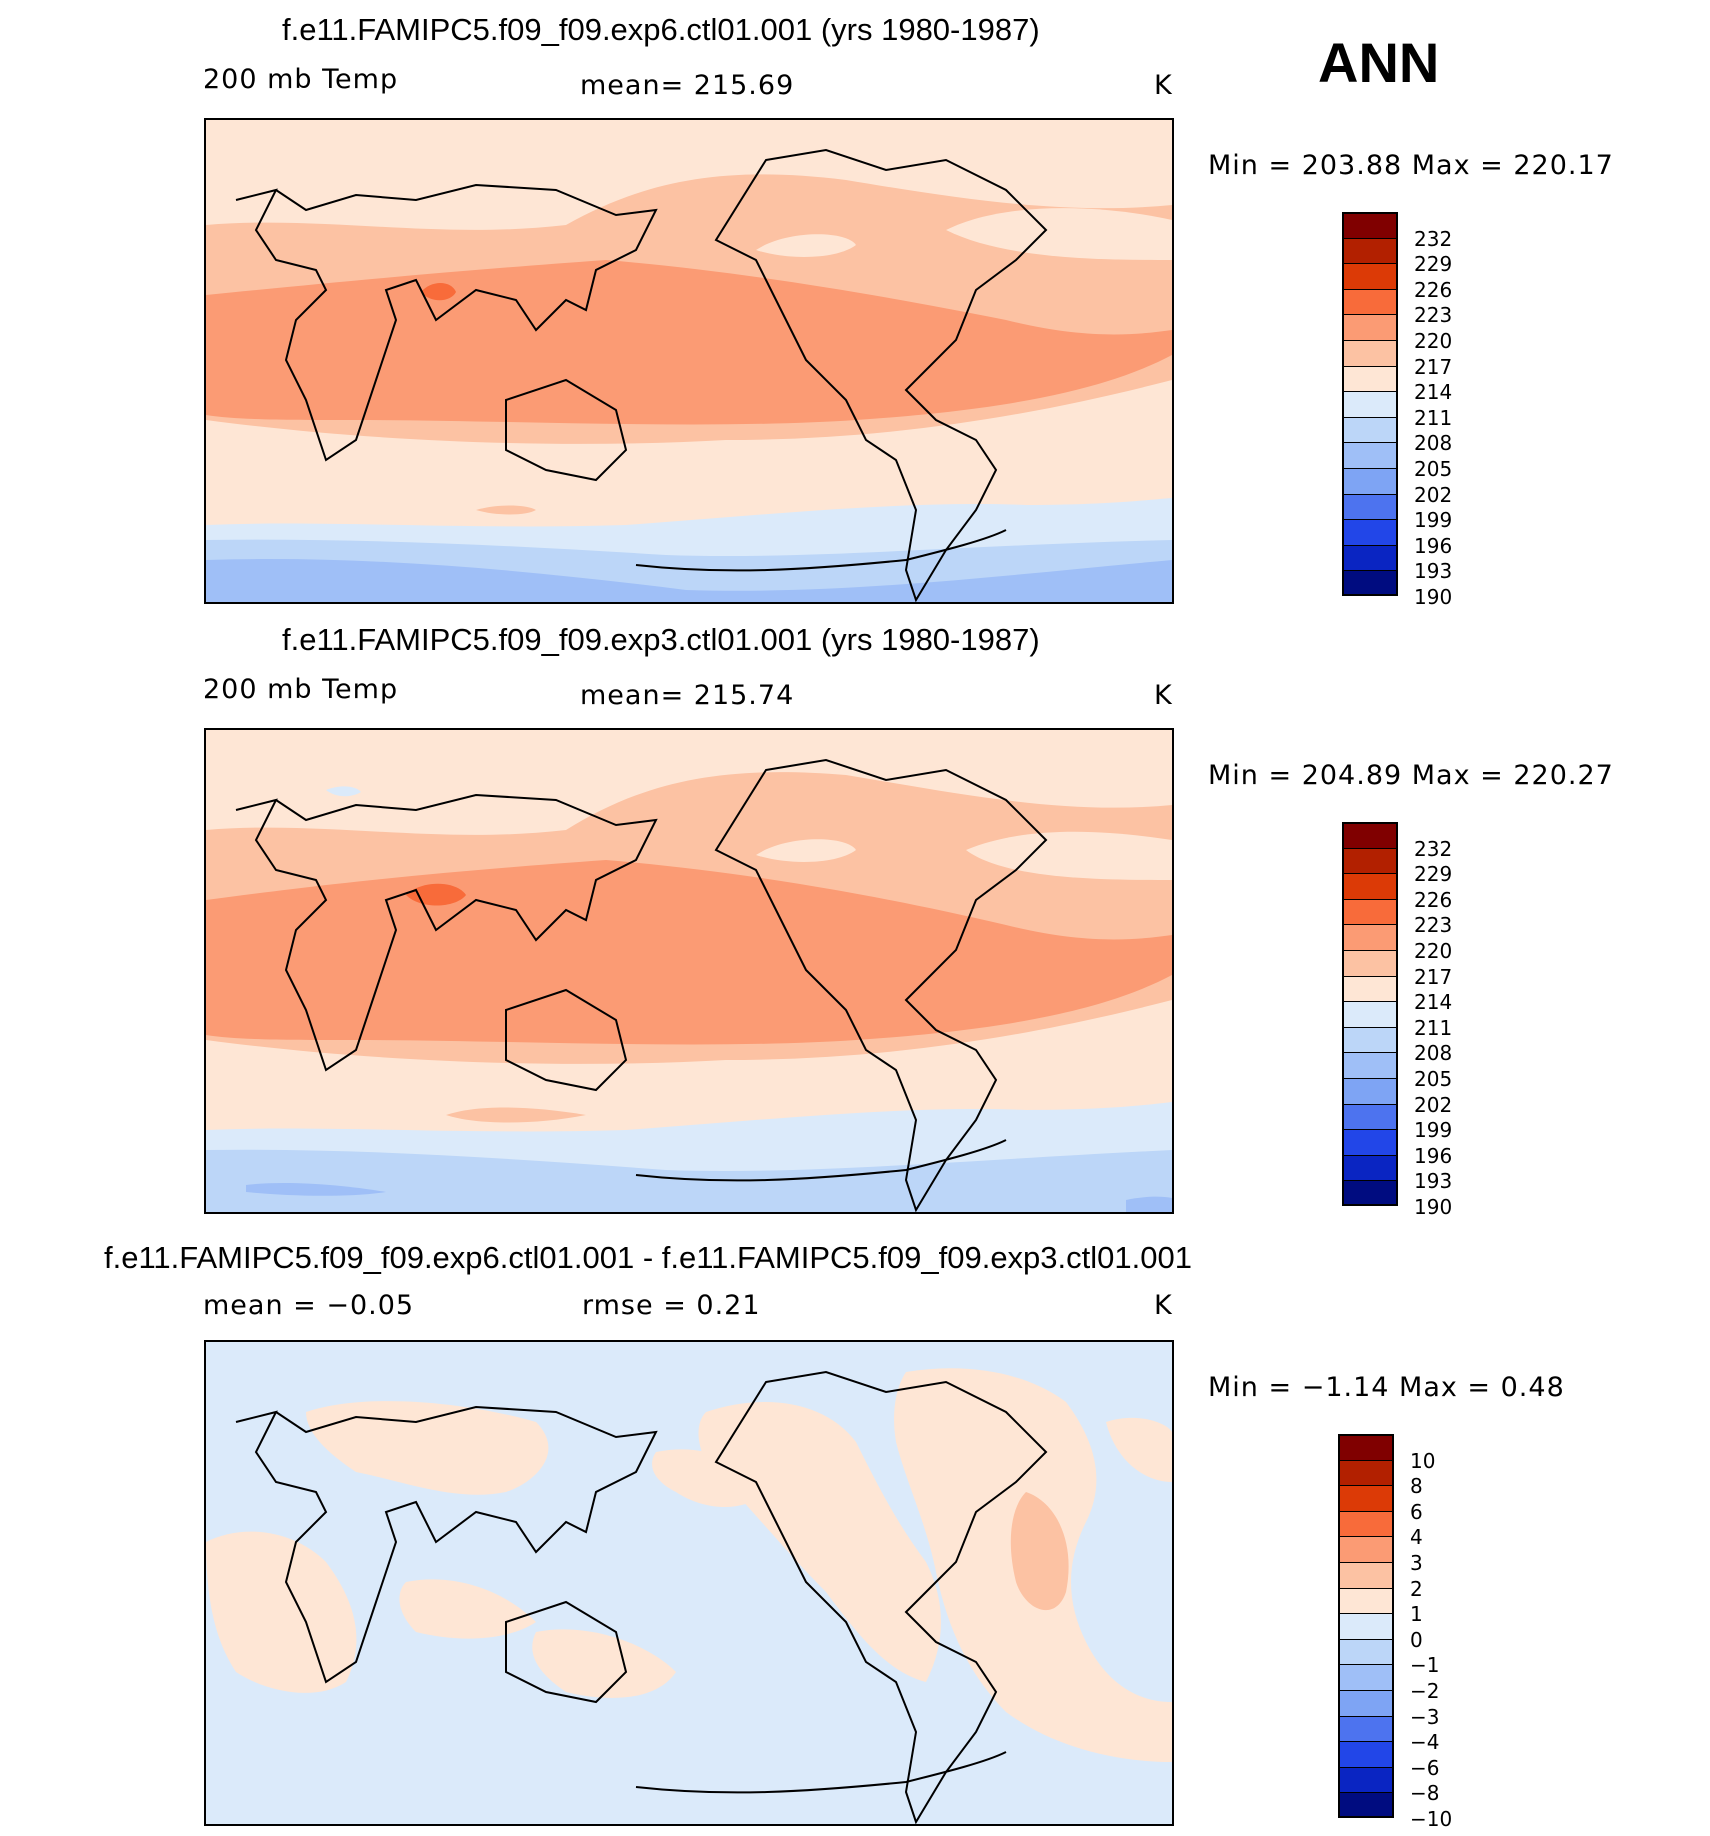 This screenshot has height=1836, width=1710. I want to click on colorbar-label: −1, so click(1425, 1665).